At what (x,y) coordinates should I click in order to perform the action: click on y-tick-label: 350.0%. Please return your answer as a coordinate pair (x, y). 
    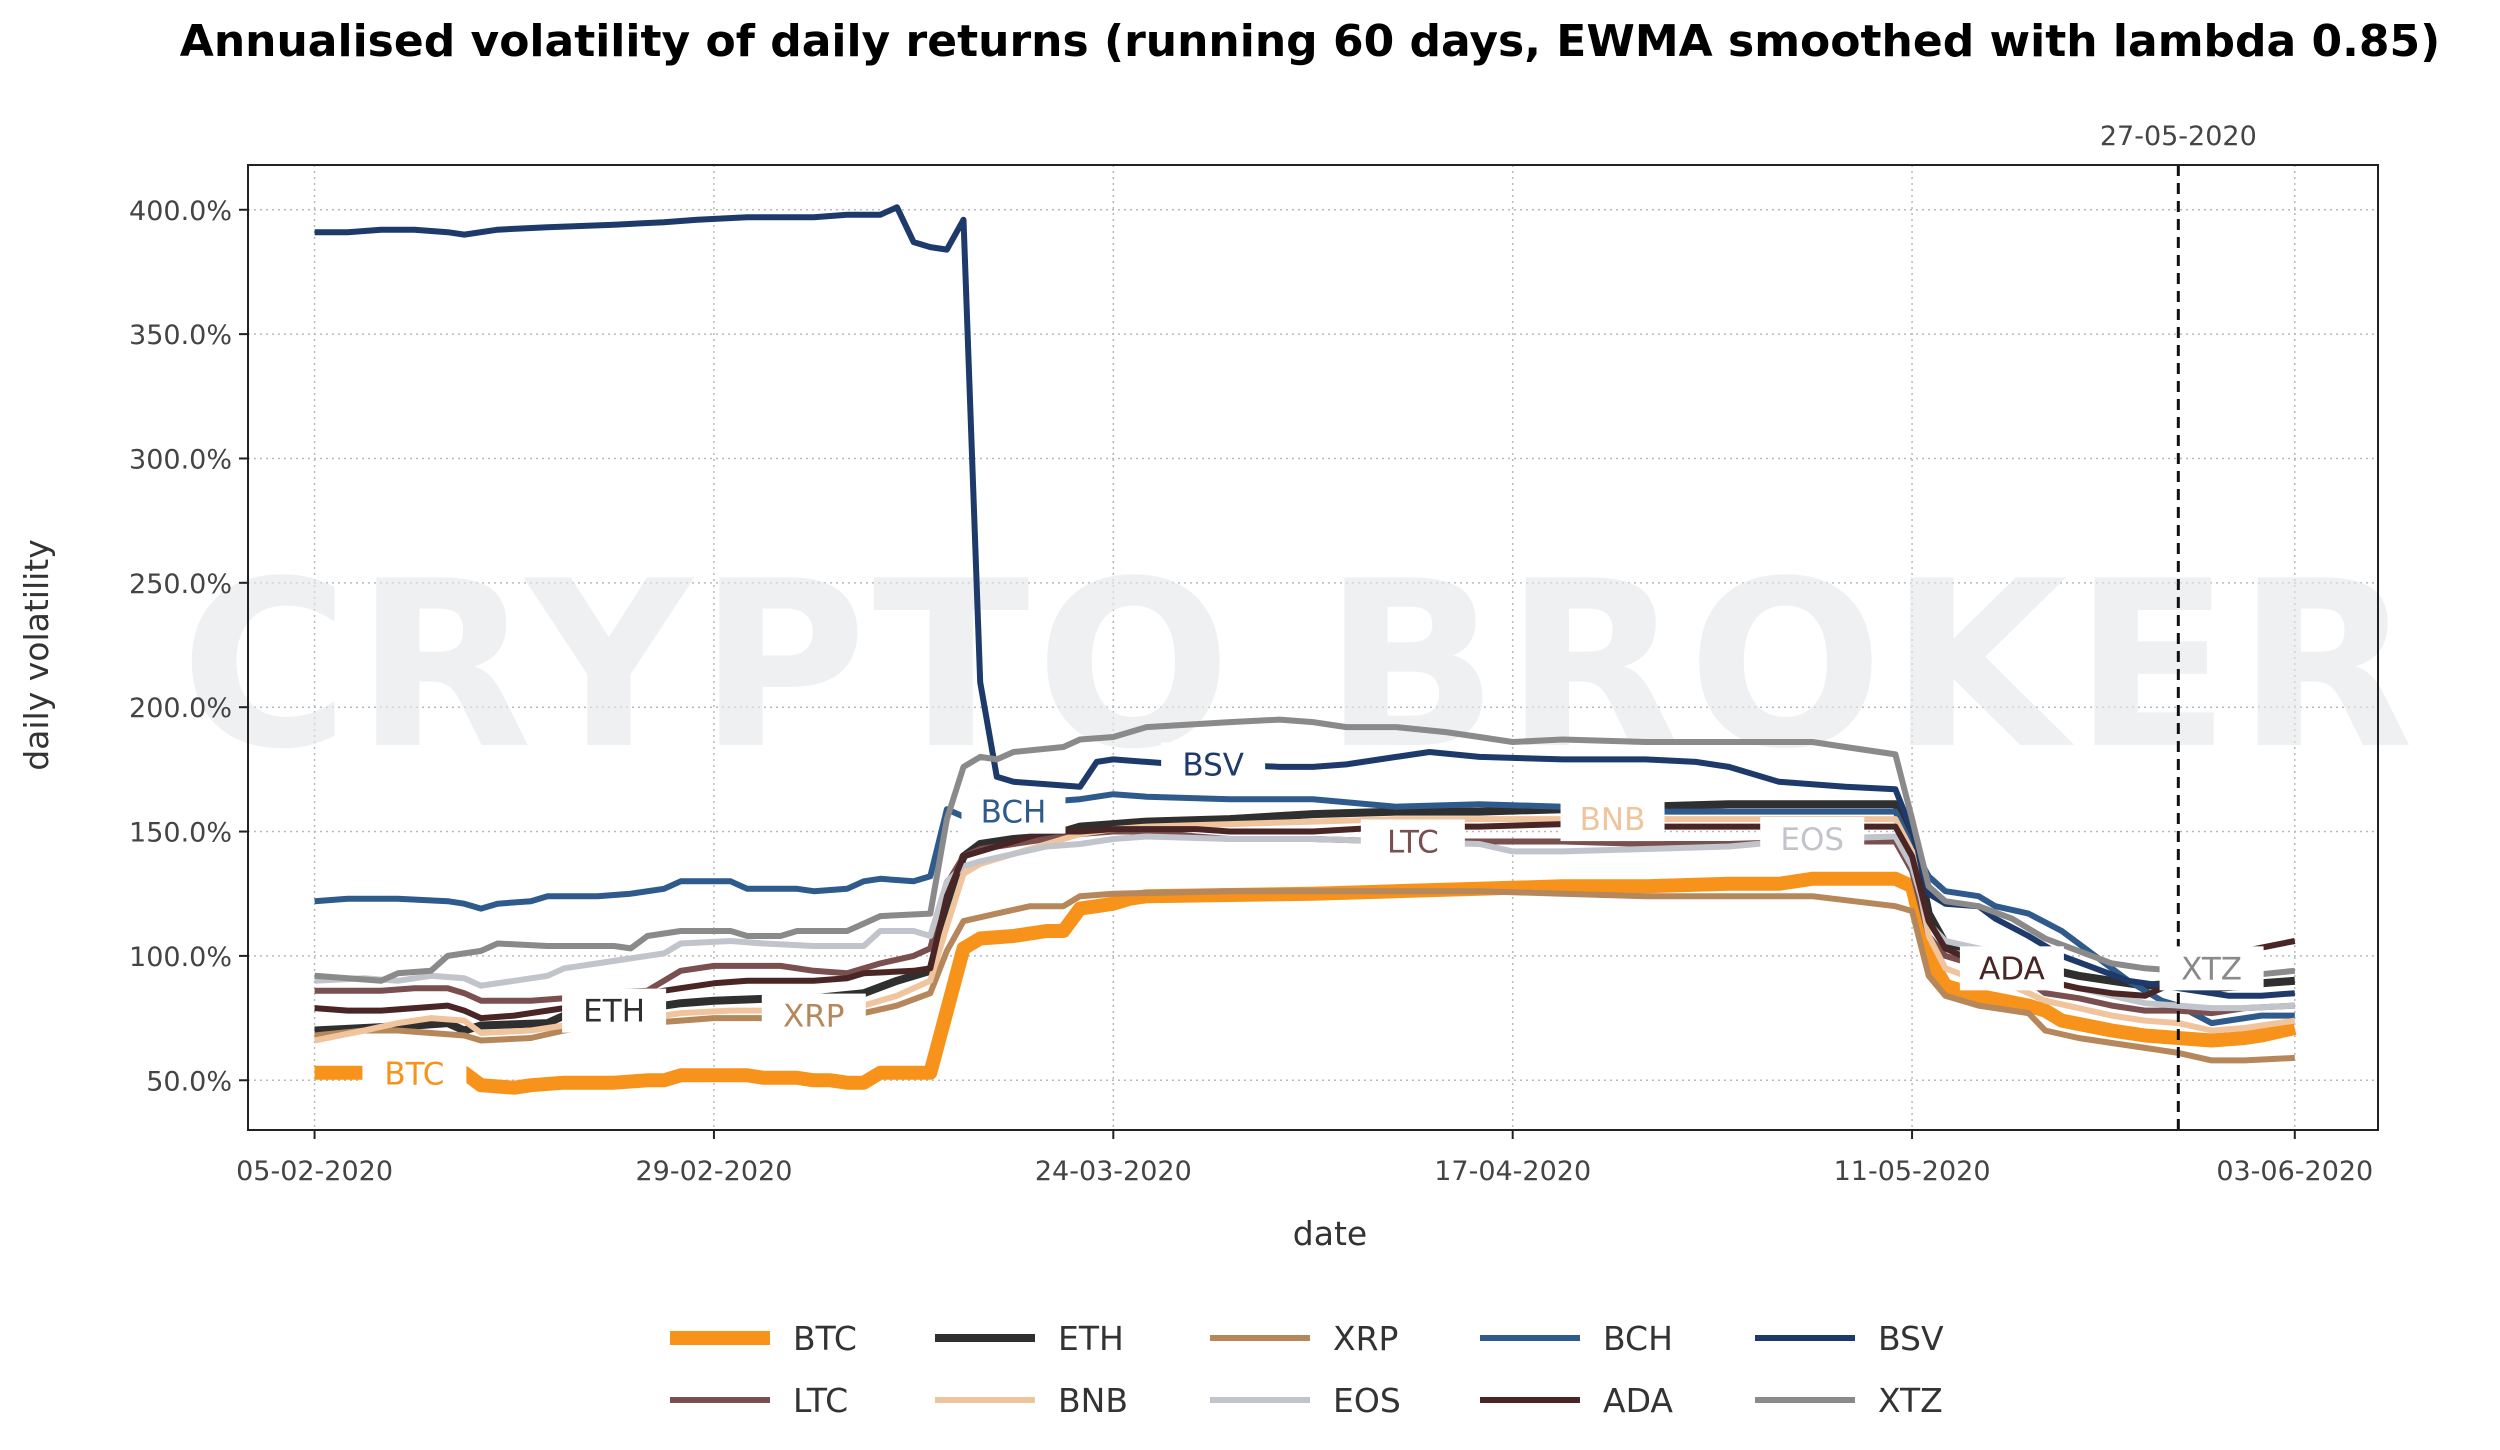
    Looking at the image, I should click on (180, 335).